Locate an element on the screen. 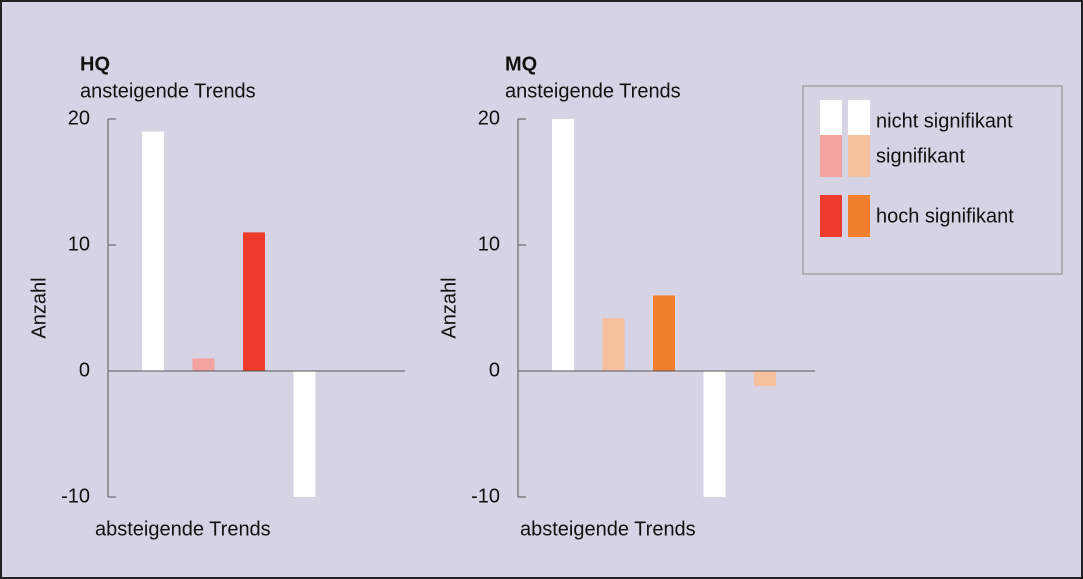 The height and width of the screenshot is (579, 1083). legend-label: nicht signifikant is located at coordinates (944, 121).